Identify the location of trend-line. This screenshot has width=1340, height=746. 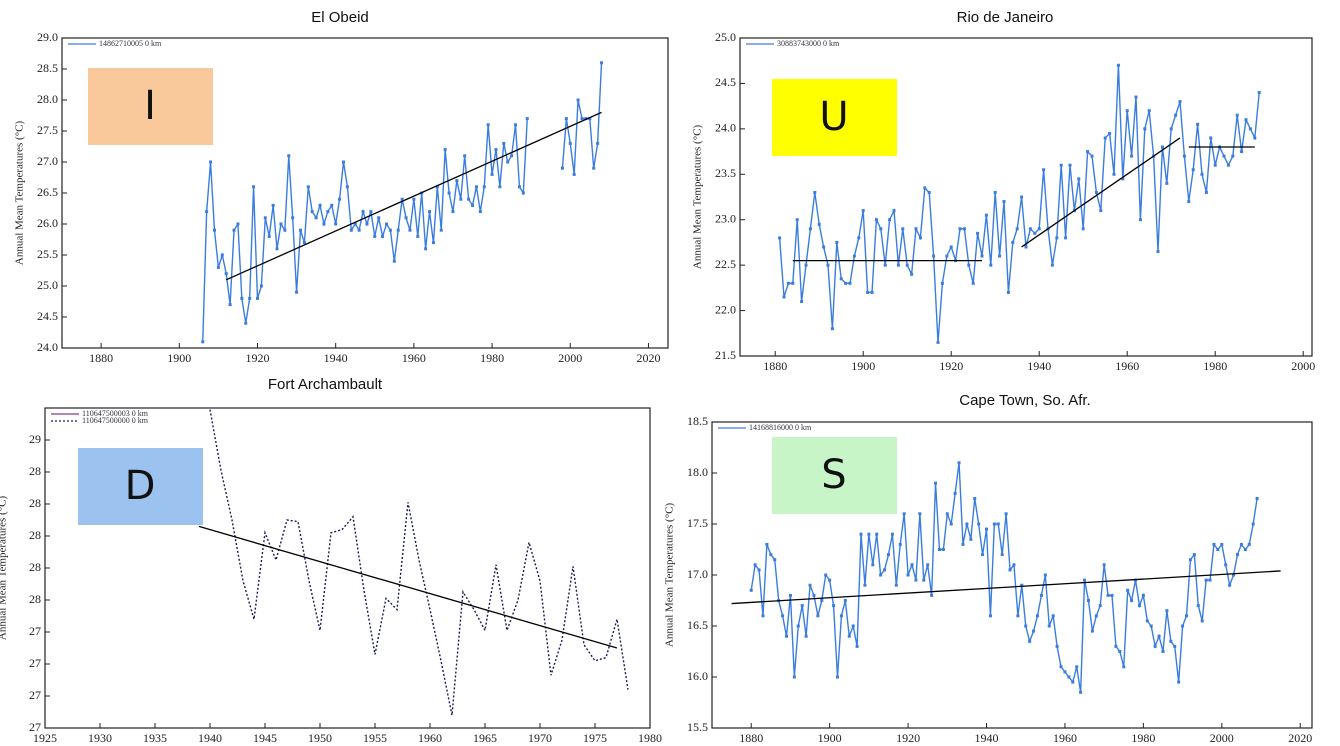
(1006, 587).